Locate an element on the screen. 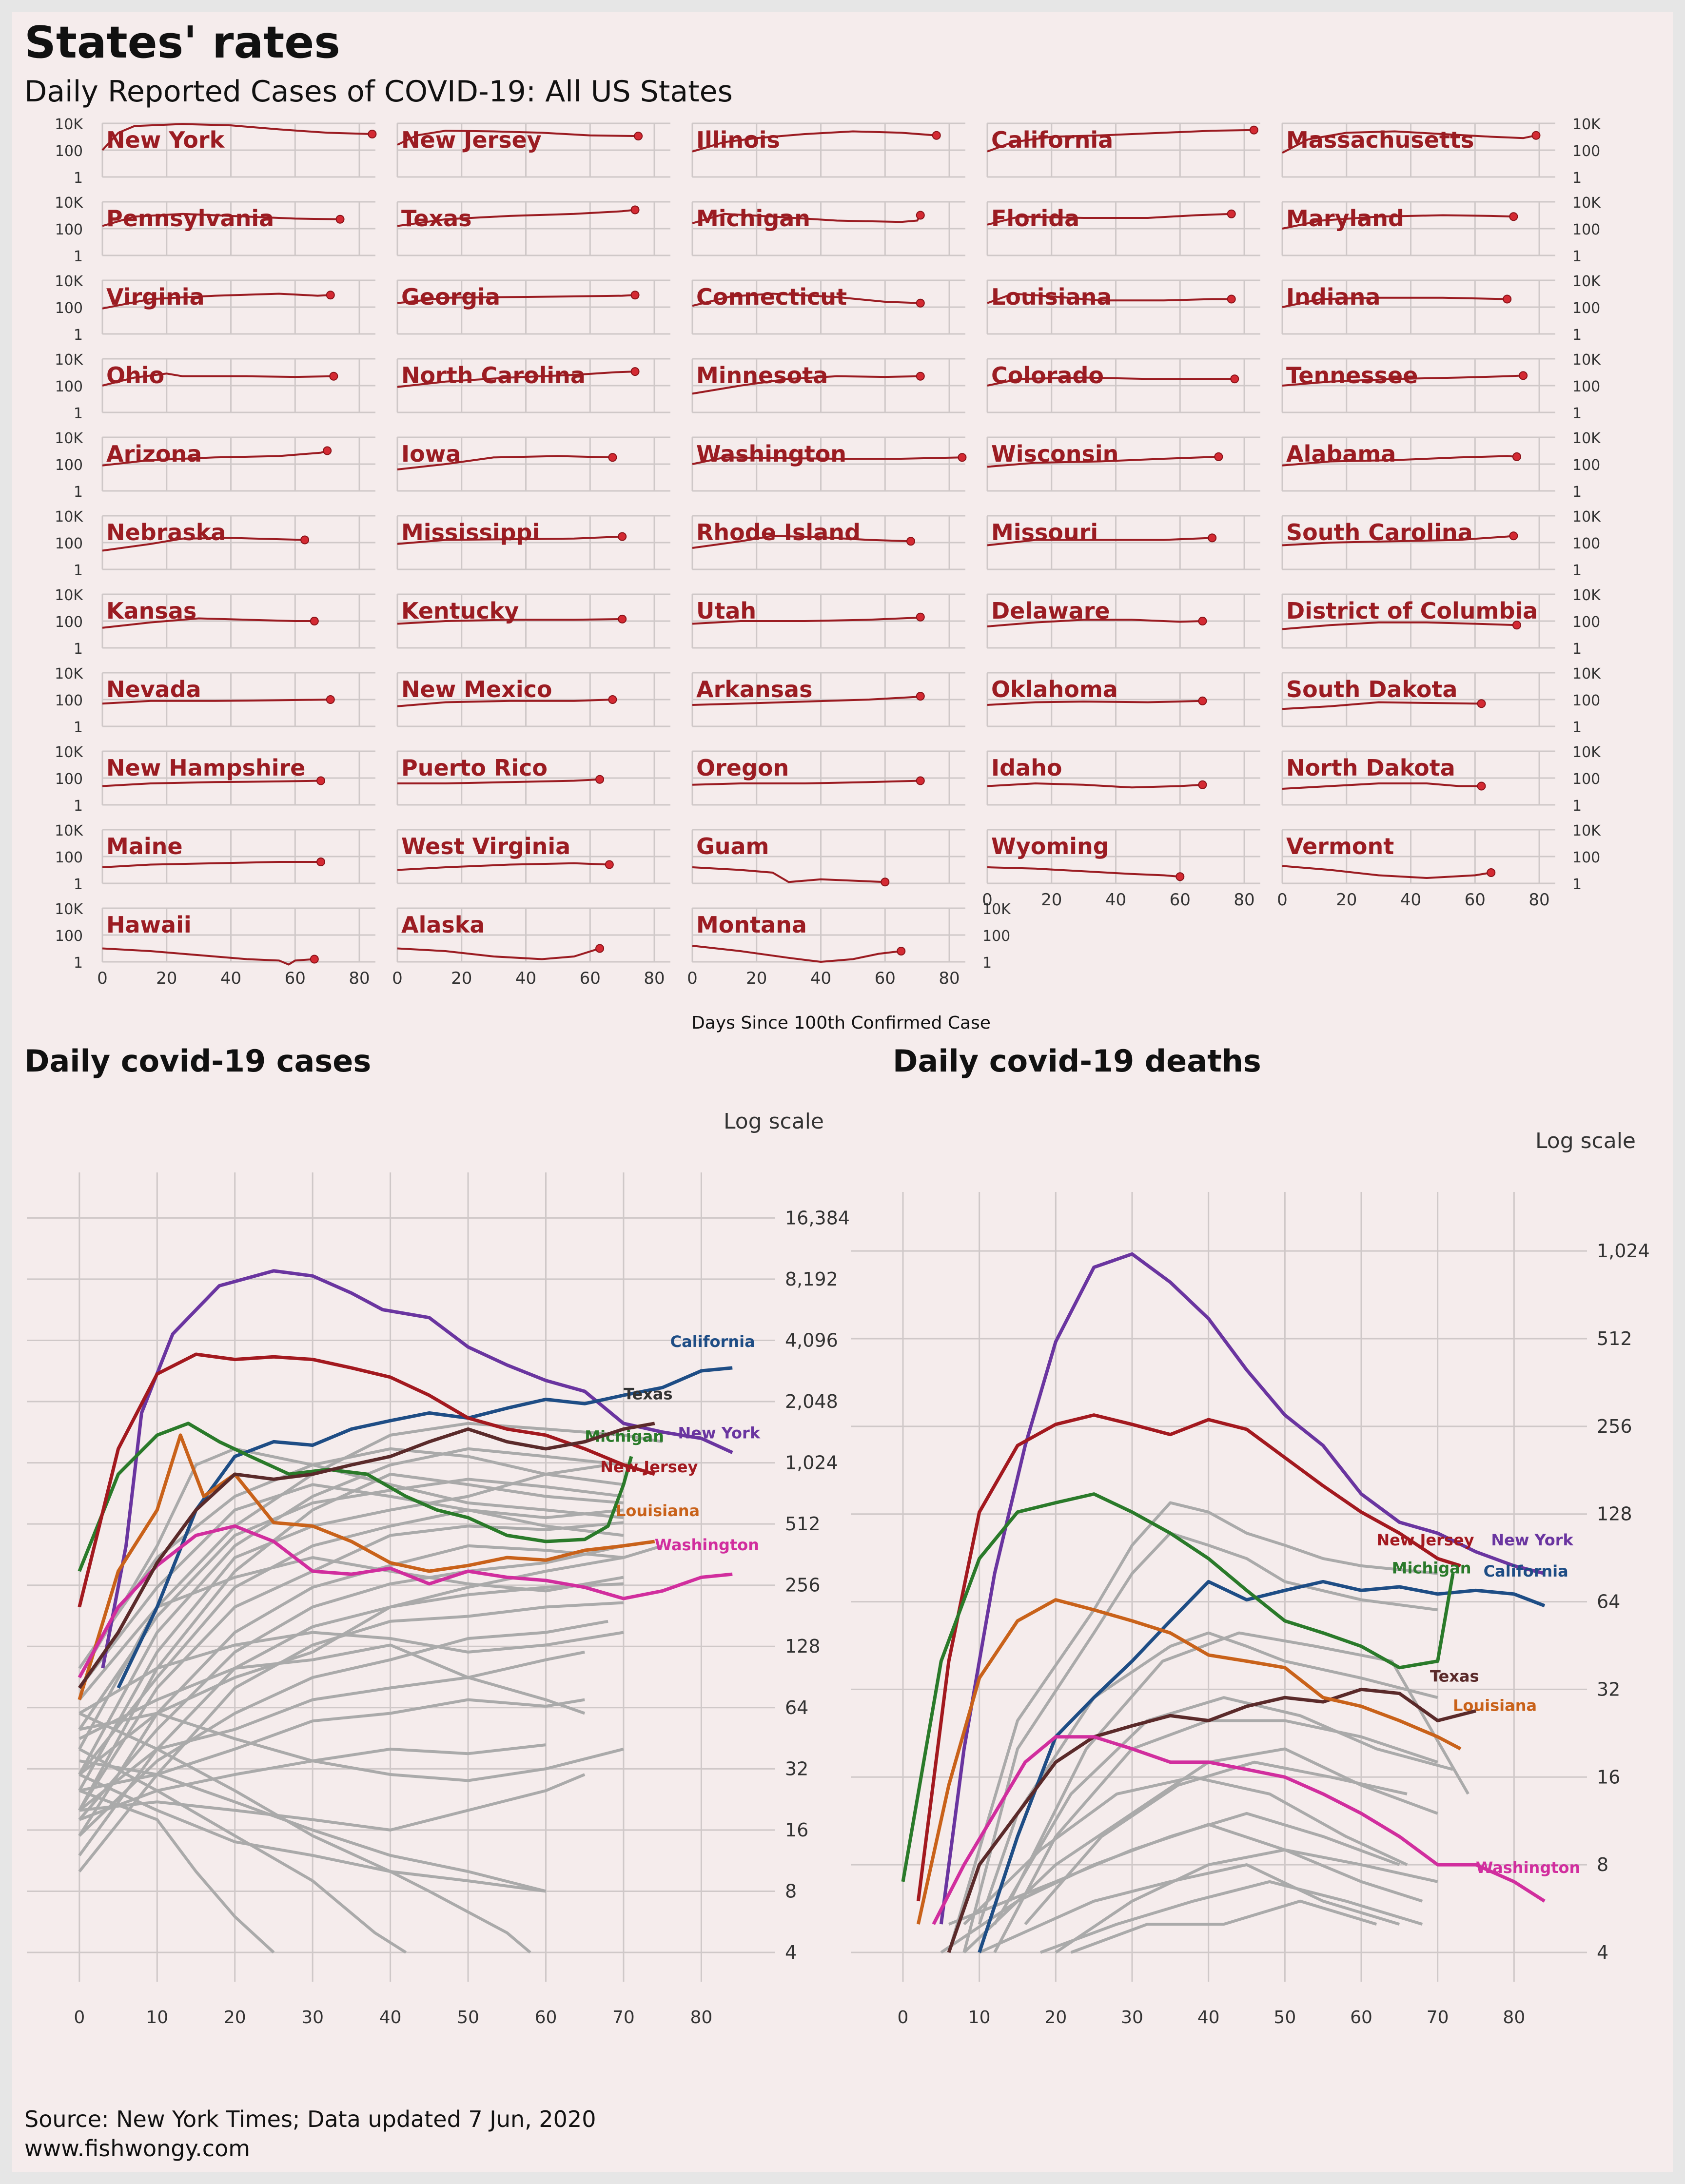 This screenshot has height=2184, width=1685. state-panel: Illinois is located at coordinates (828, 150).